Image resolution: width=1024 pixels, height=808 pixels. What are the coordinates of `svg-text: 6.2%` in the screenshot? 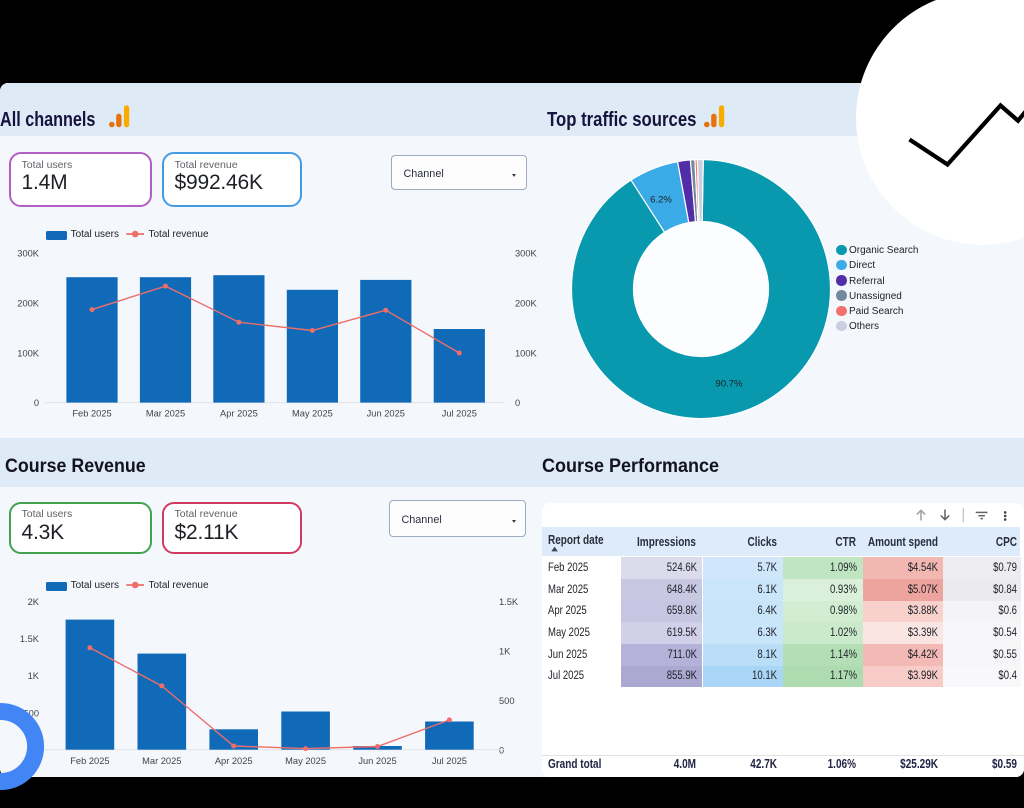 It's located at (661, 200).